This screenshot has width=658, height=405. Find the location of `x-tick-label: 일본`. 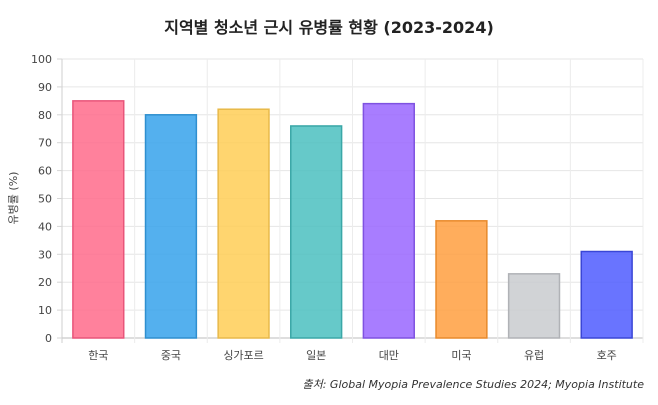

x-tick-label: 일본 is located at coordinates (316, 355).